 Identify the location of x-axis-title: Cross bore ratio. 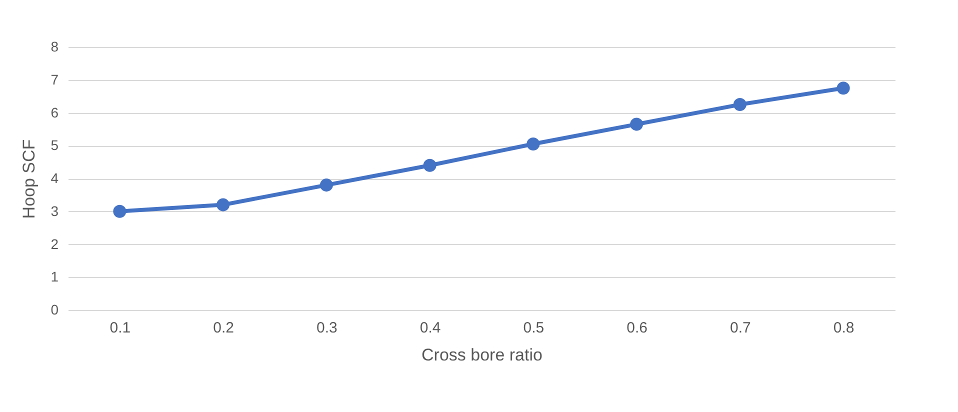
(482, 355).